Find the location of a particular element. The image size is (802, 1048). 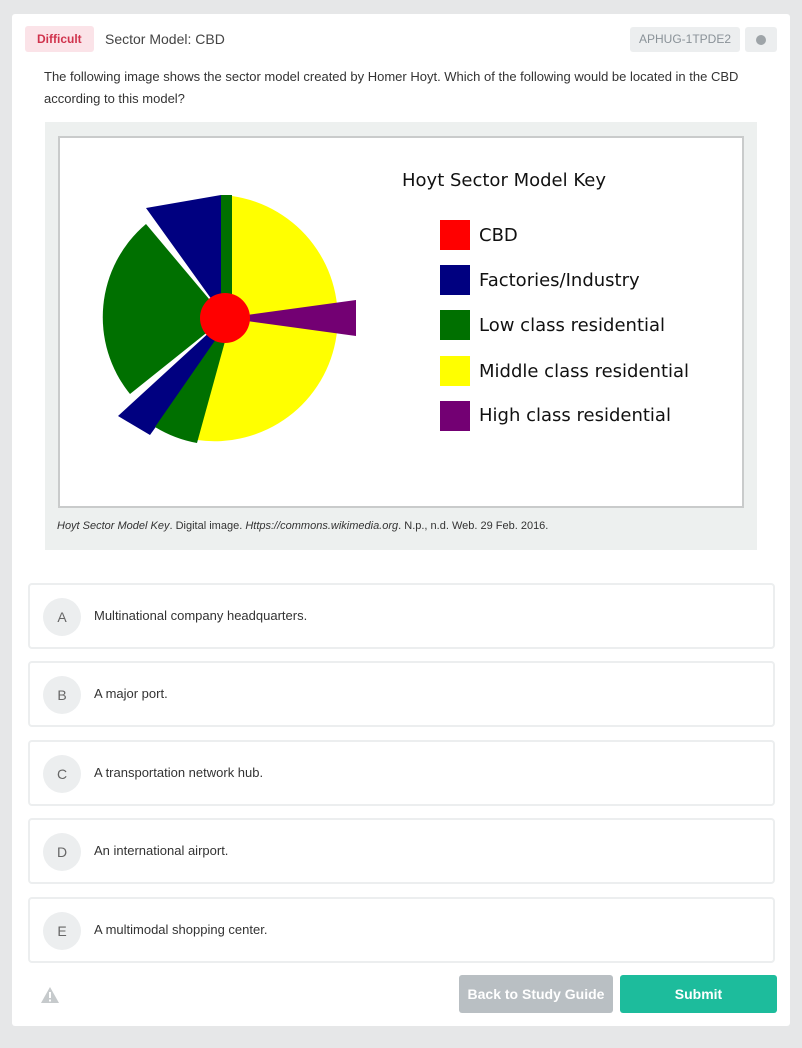

low-class-sector-left is located at coordinates (163, 309).